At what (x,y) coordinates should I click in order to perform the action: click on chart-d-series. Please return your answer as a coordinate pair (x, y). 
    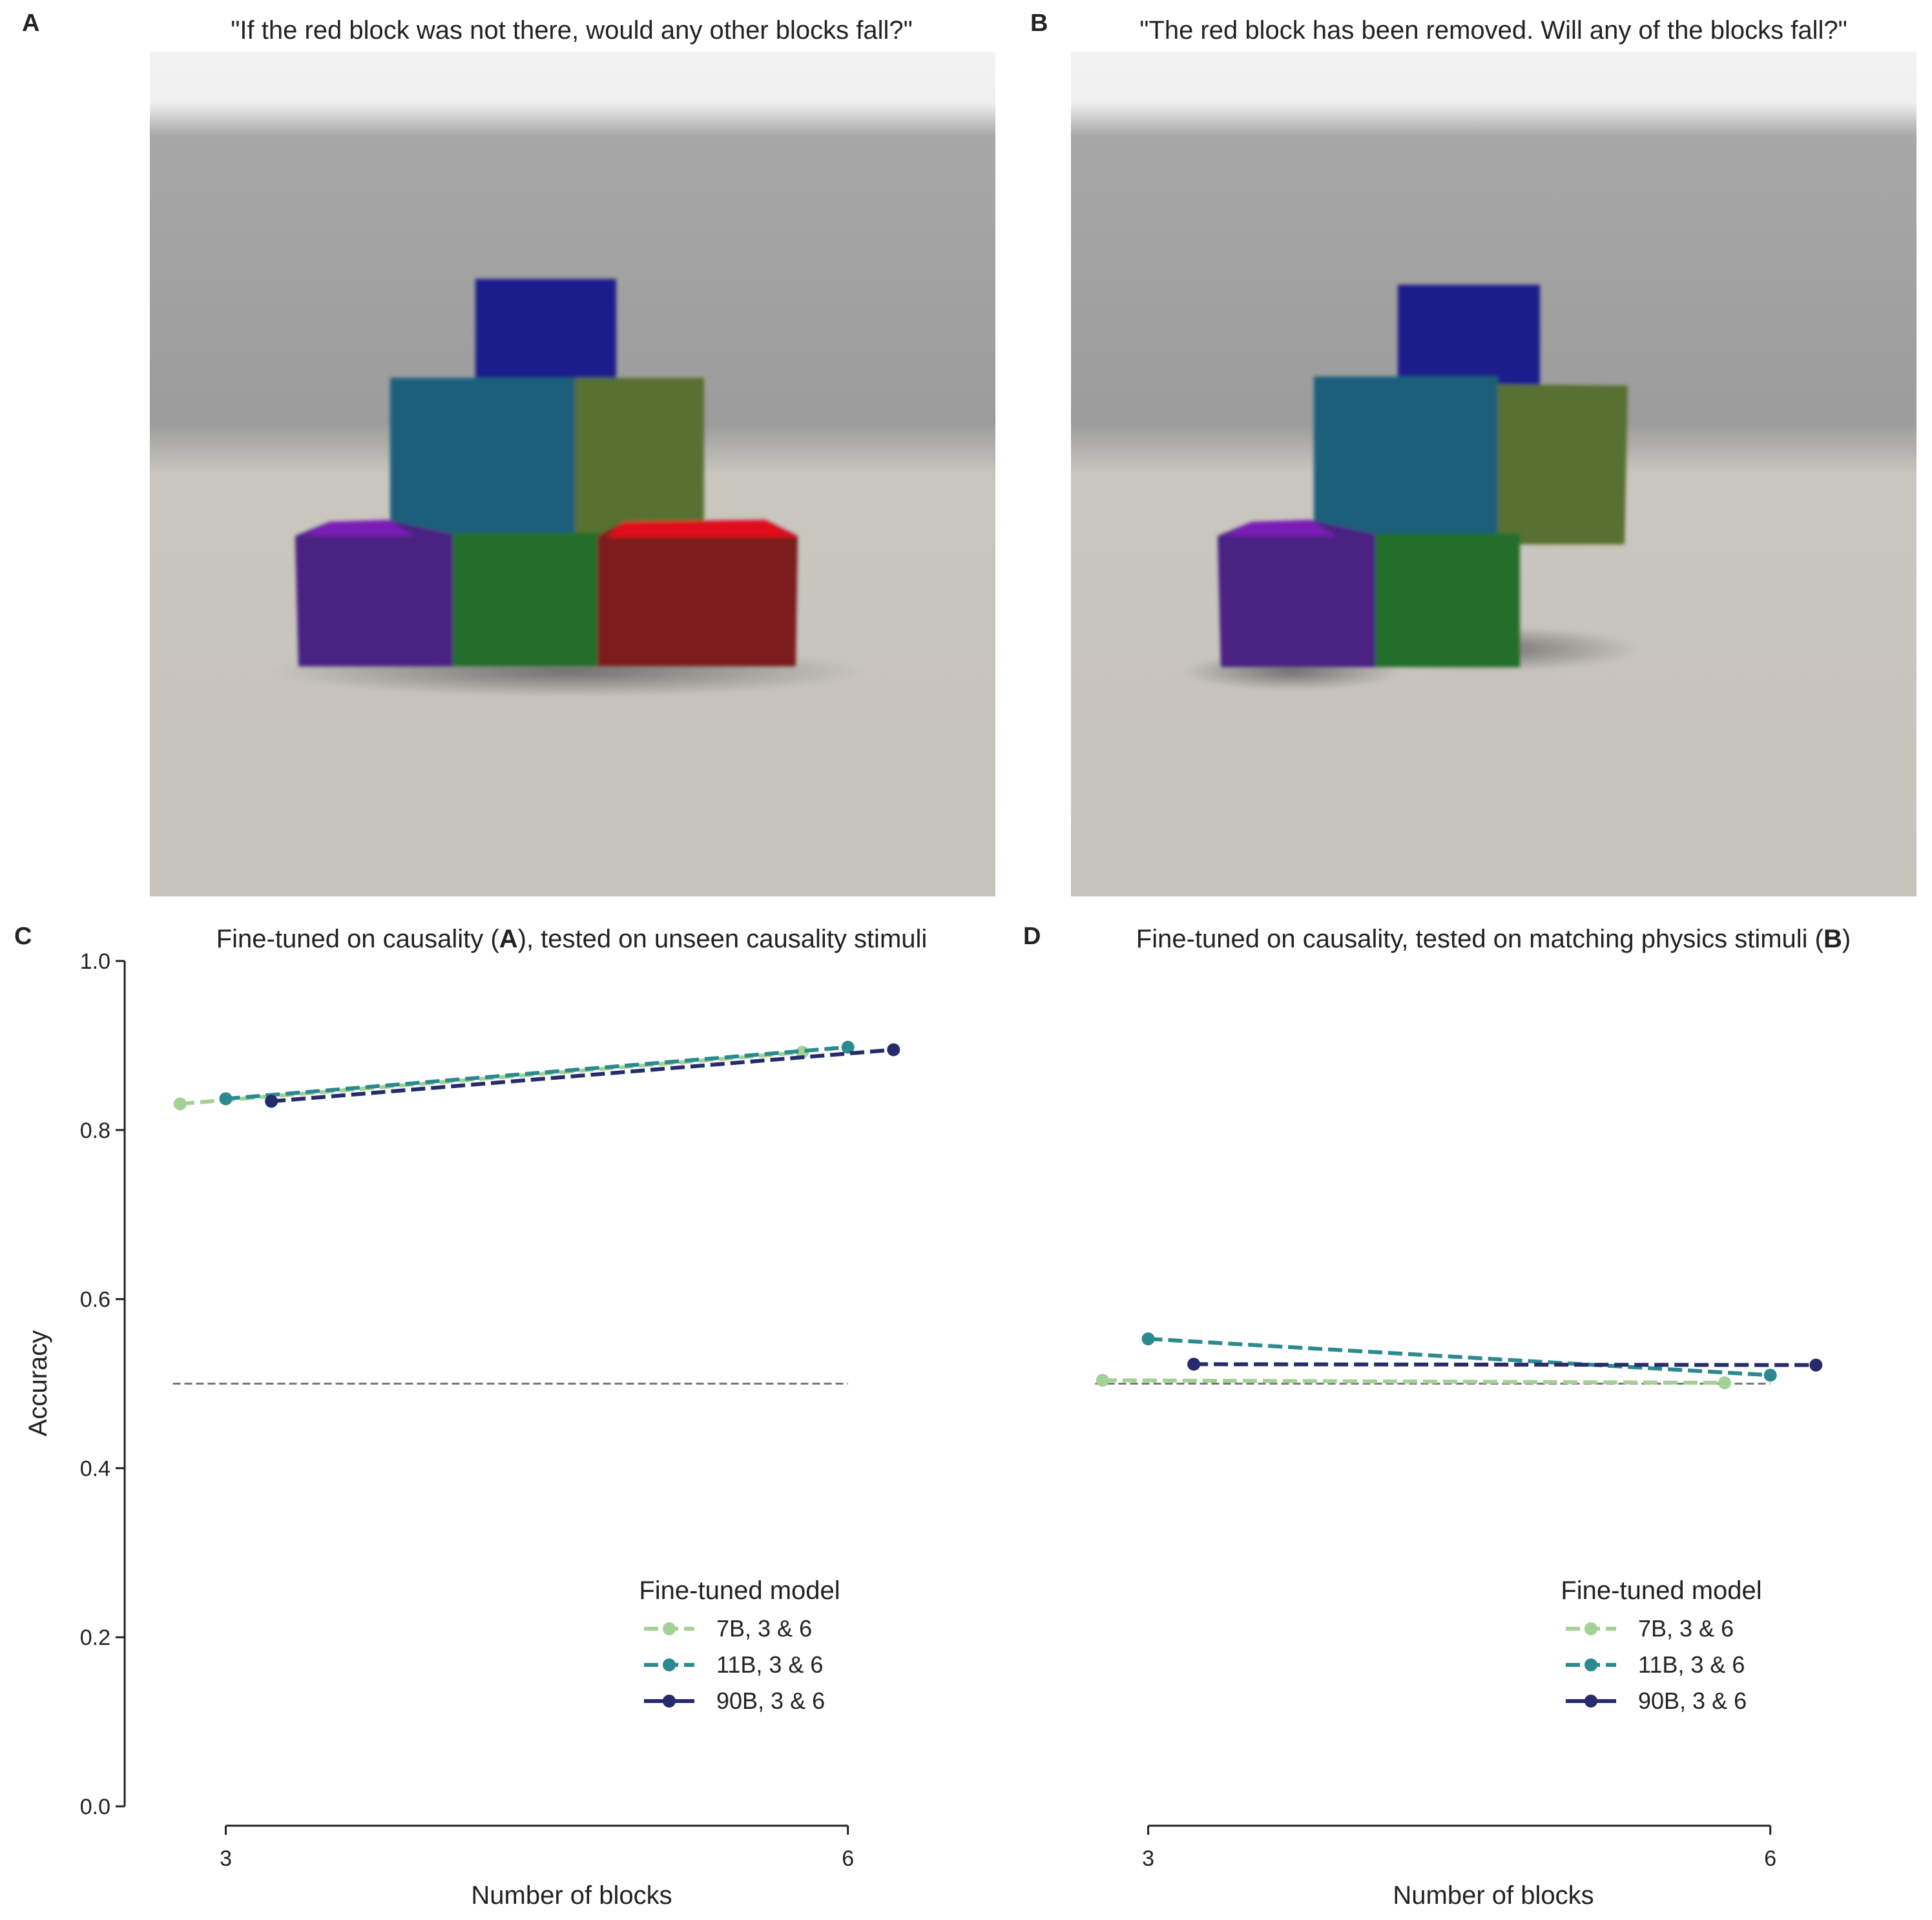
    Looking at the image, I should click on (1459, 1361).